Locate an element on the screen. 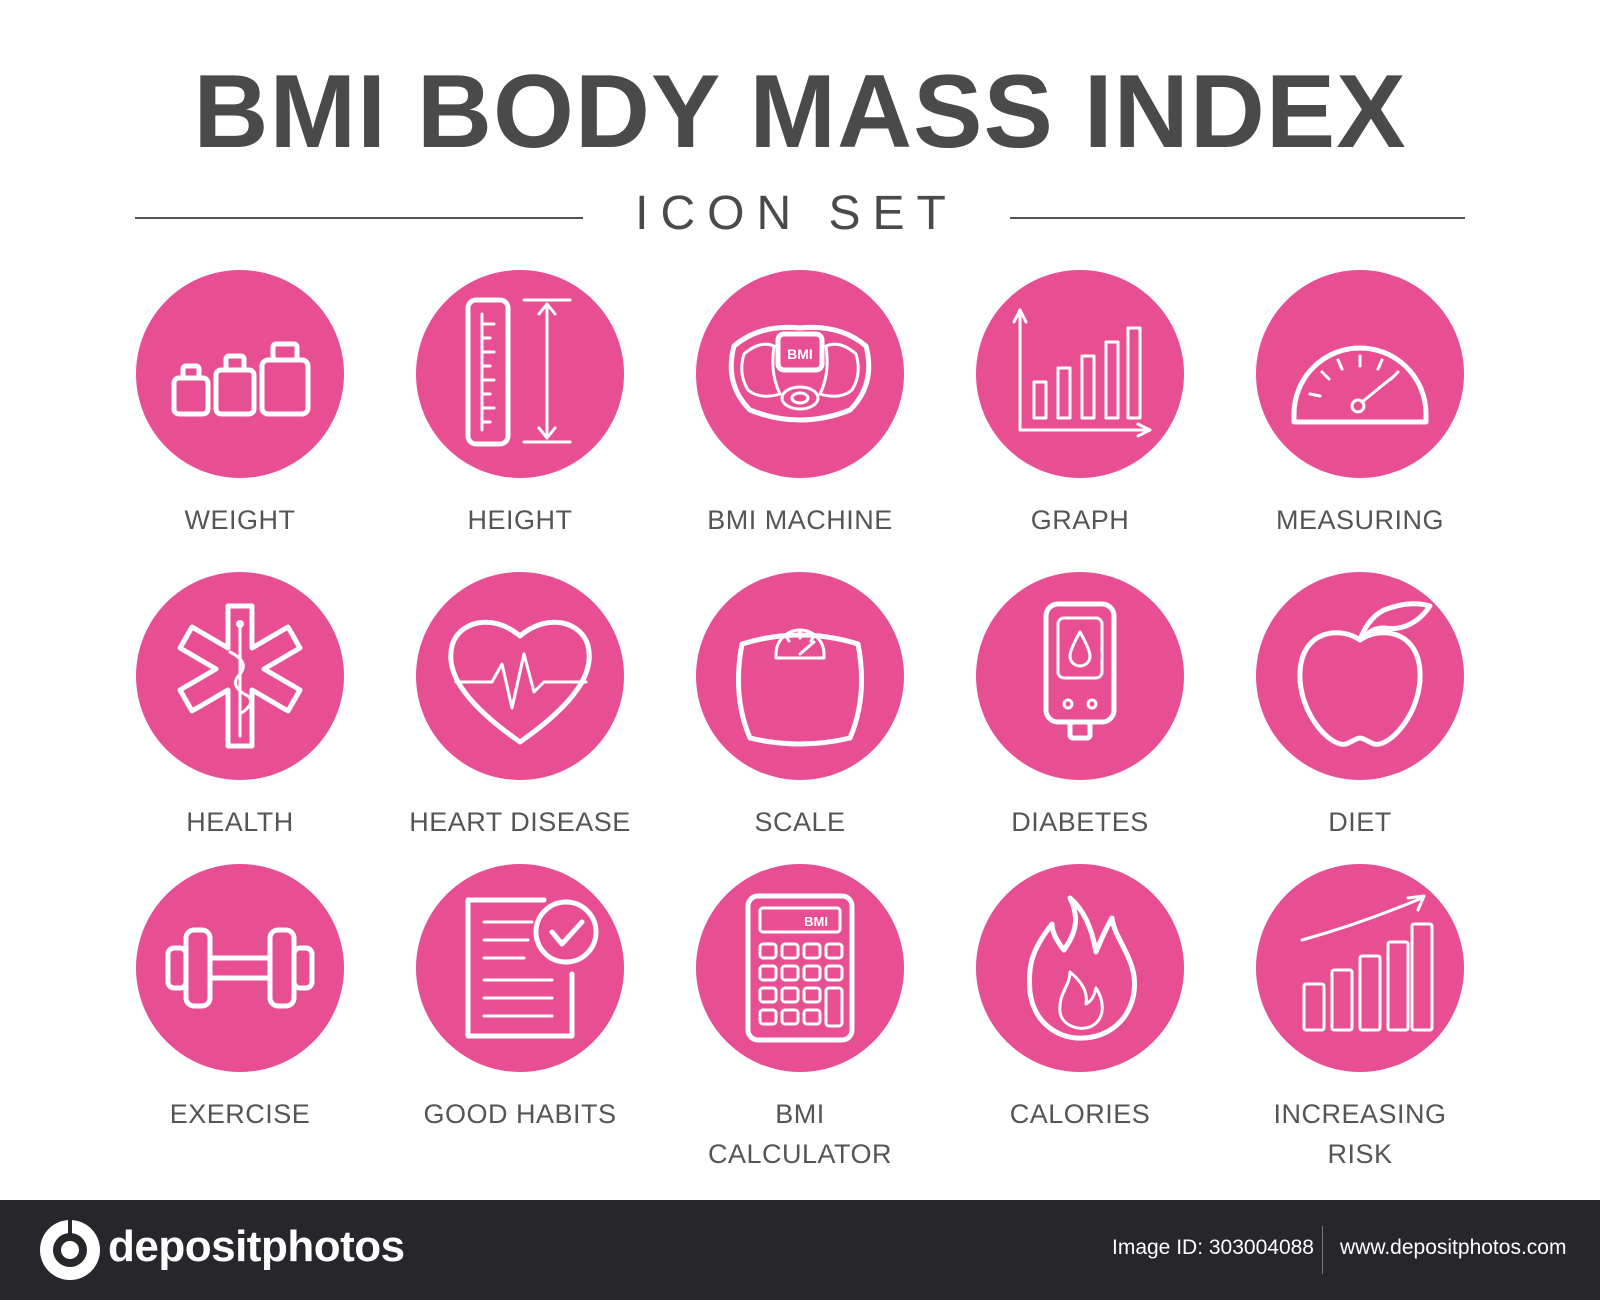 Image resolution: width=1600 pixels, height=1300 pixels. icon-label: CALORIES is located at coordinates (1080, 1114).